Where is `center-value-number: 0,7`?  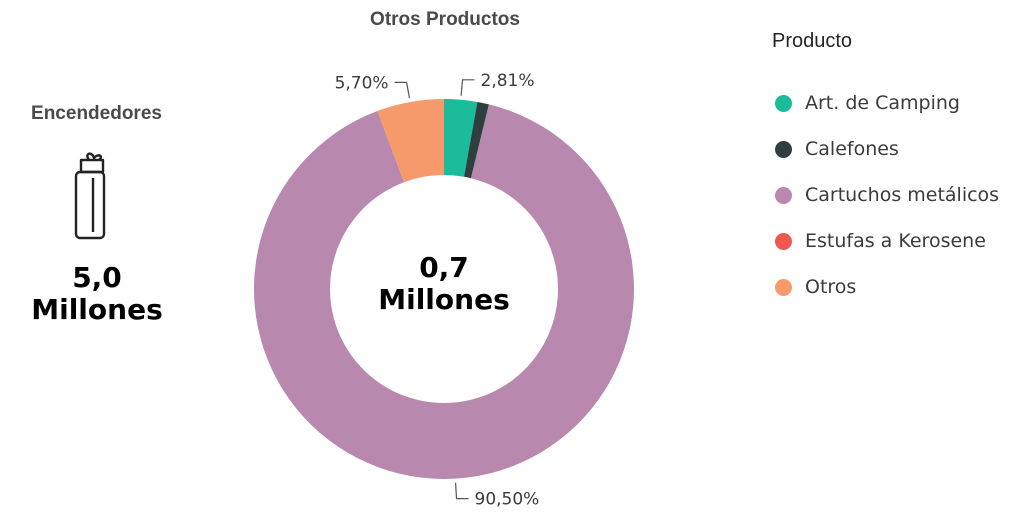 center-value-number: 0,7 is located at coordinates (444, 267).